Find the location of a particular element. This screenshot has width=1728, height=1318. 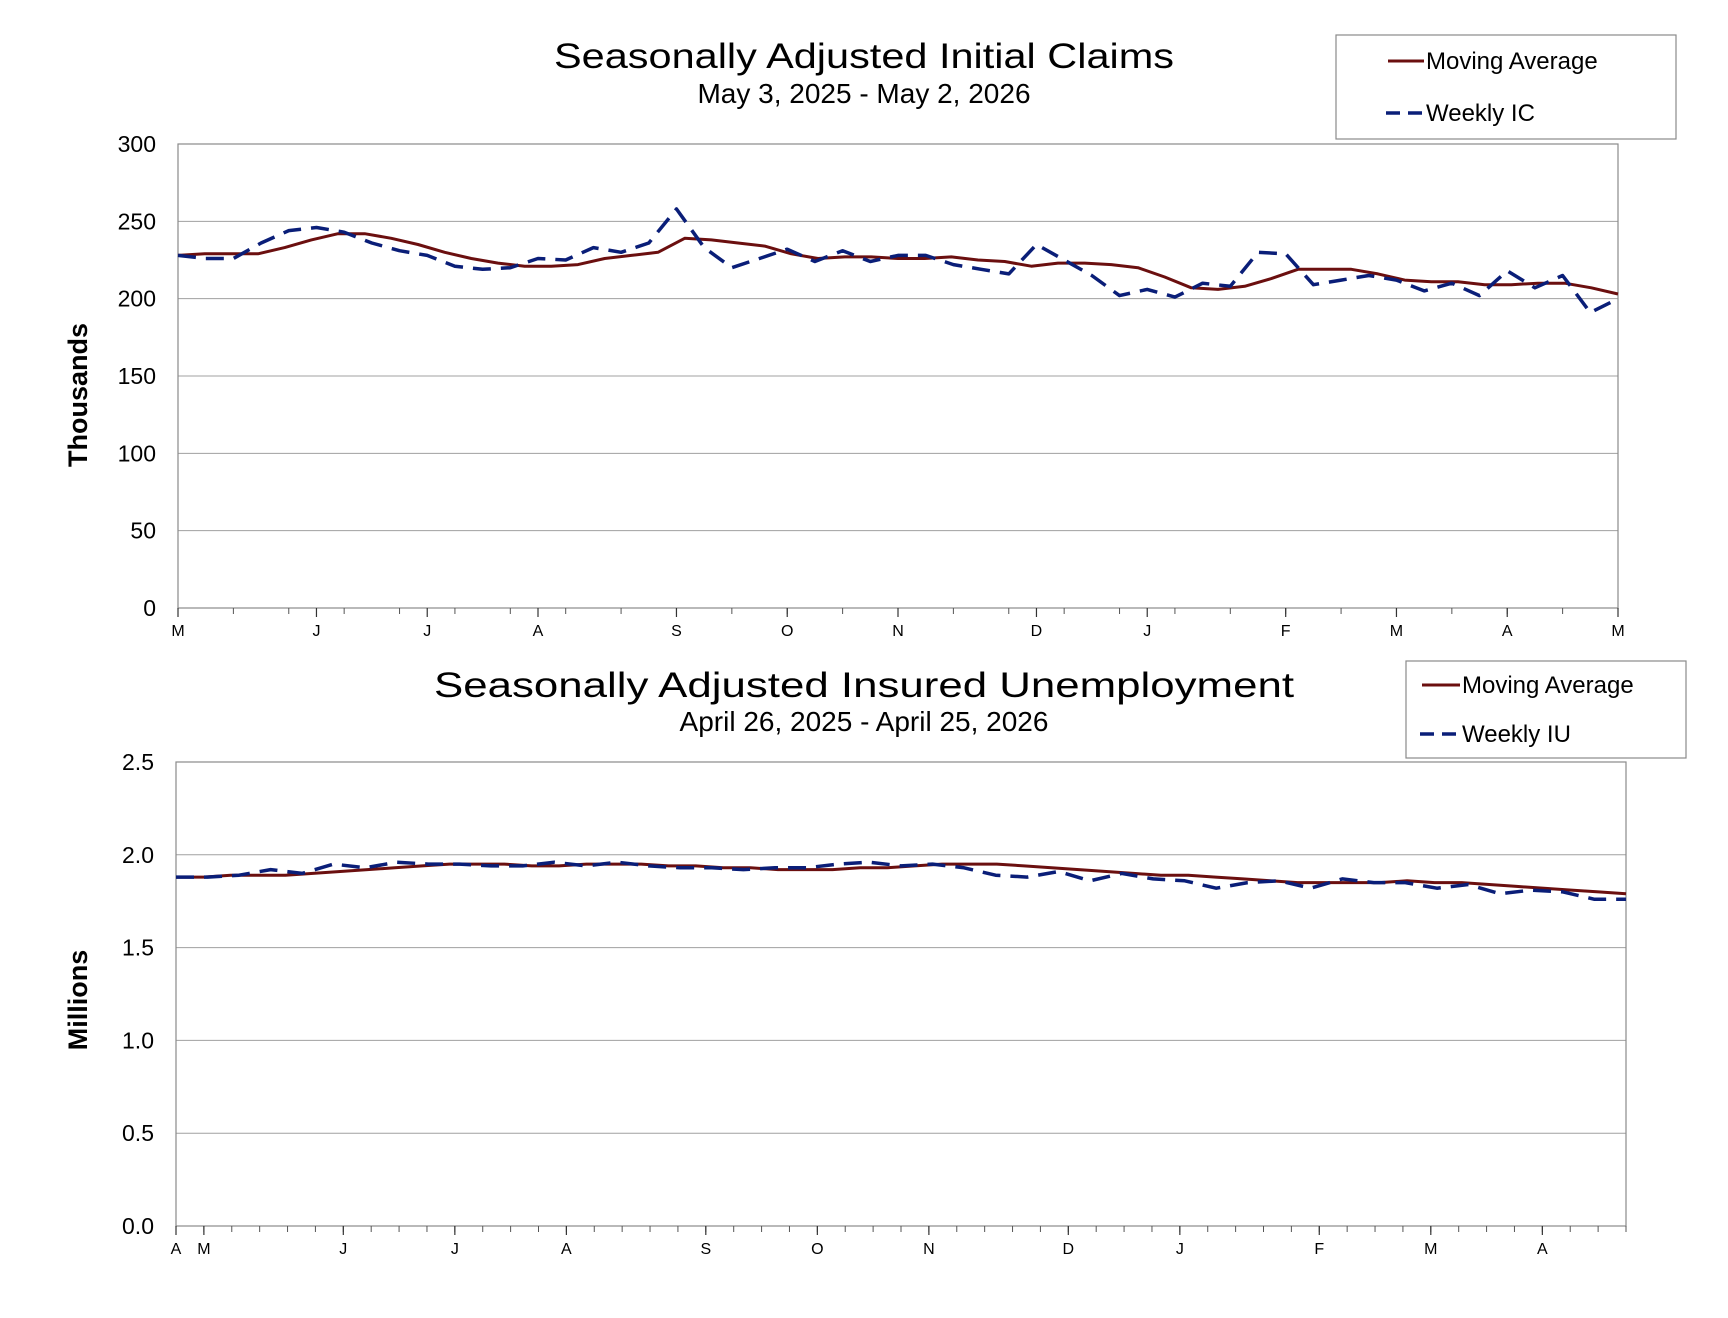

insured-unemployment-legend-box is located at coordinates (1546, 709).